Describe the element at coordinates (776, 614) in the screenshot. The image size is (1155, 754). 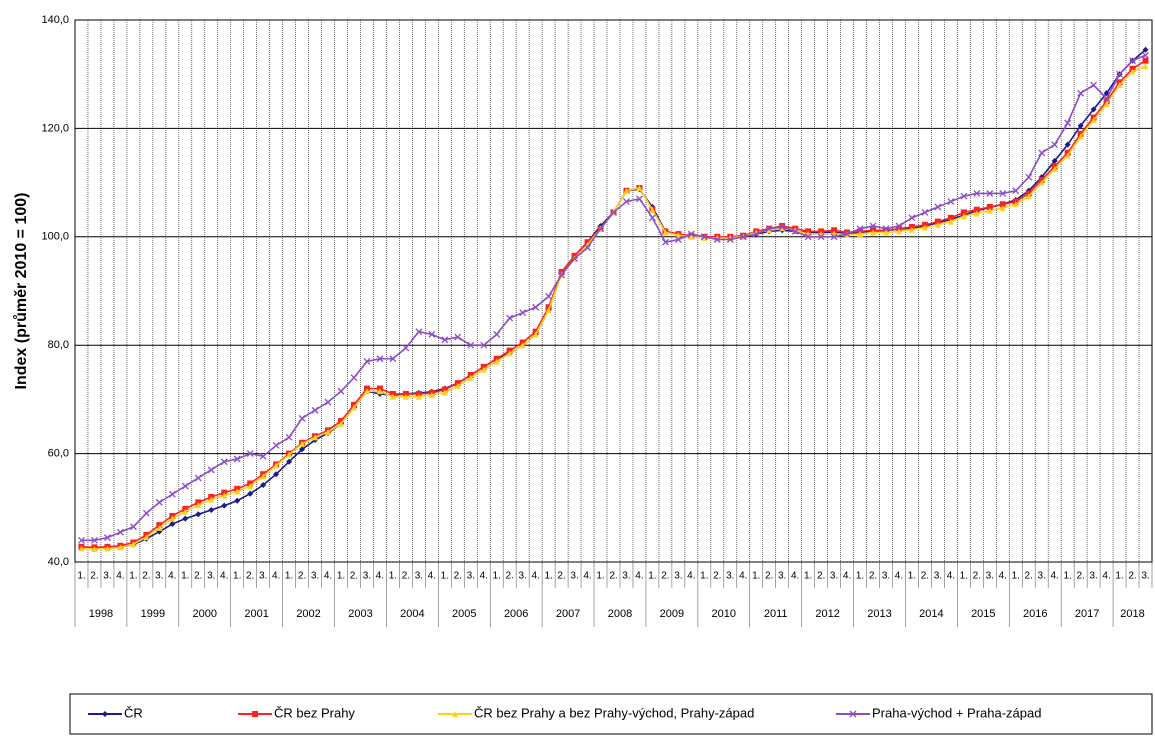
I see `year-label: 2011` at that location.